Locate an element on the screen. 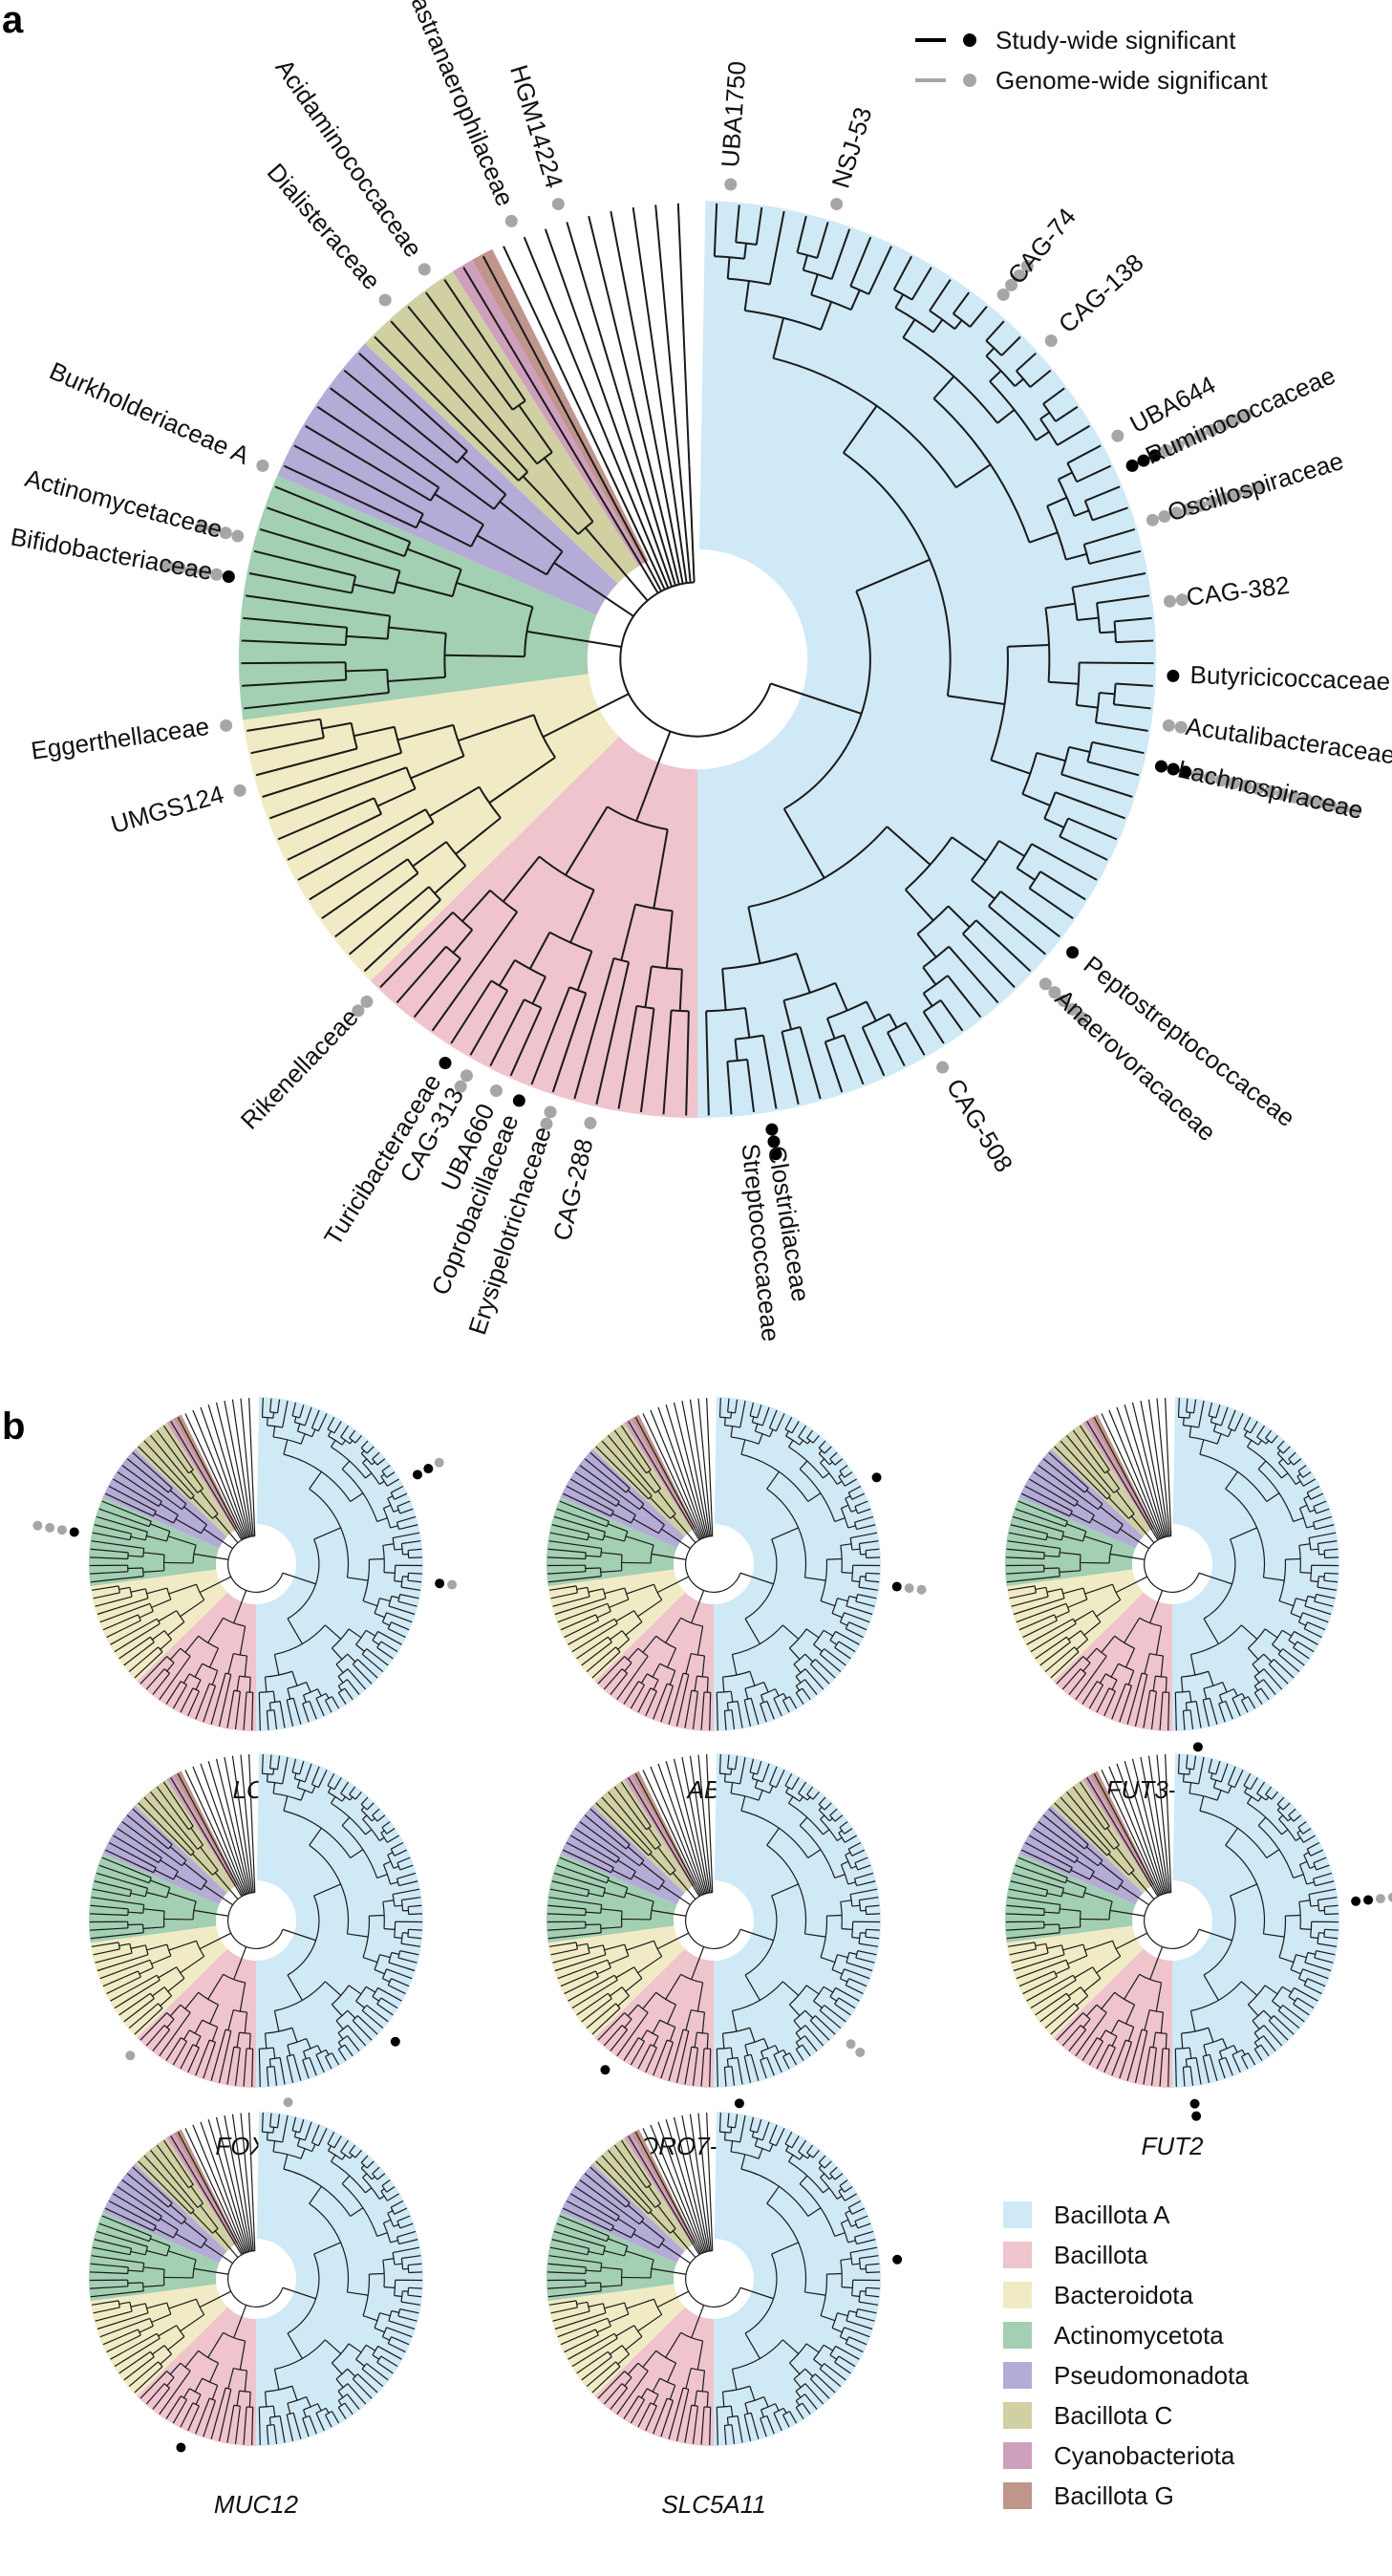 This screenshot has height=2576, width=1392. gene-3-study-marker is located at coordinates (395, 2041).